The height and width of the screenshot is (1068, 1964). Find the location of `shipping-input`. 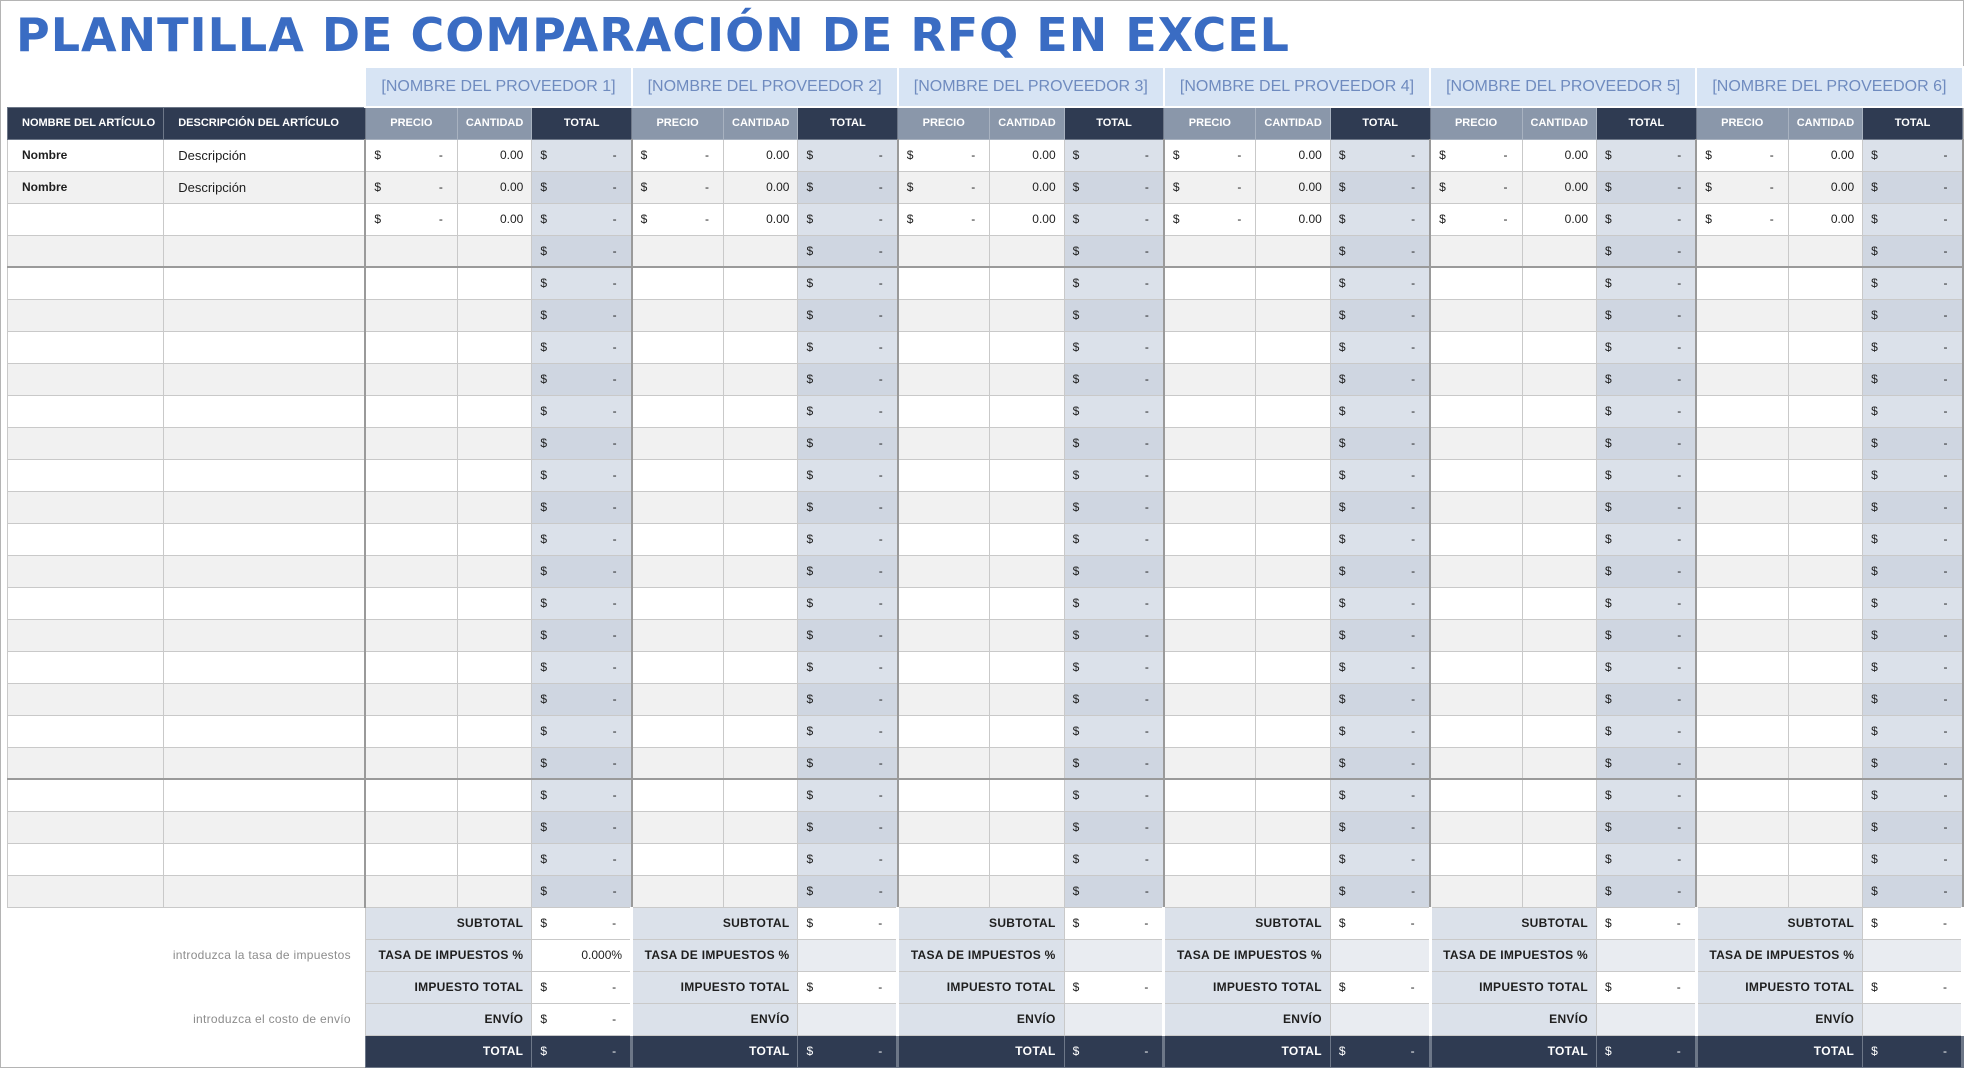

shipping-input is located at coordinates (1647, 1019).